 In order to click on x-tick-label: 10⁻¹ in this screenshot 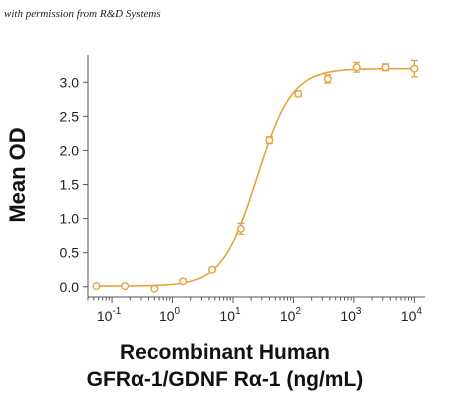, I will do `click(109, 315)`.